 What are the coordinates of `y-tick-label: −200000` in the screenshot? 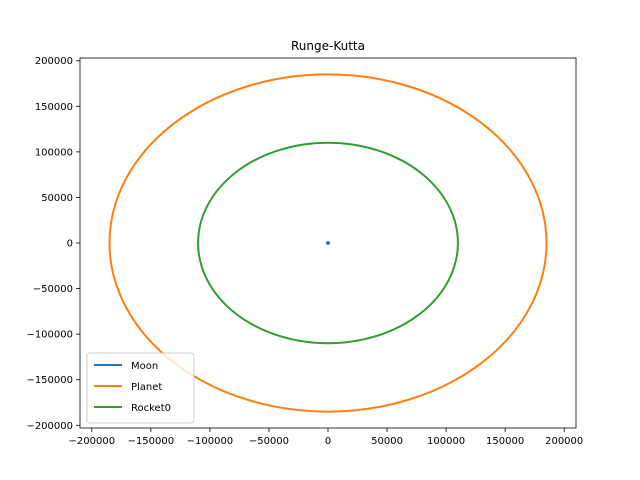 It's located at (49, 426).